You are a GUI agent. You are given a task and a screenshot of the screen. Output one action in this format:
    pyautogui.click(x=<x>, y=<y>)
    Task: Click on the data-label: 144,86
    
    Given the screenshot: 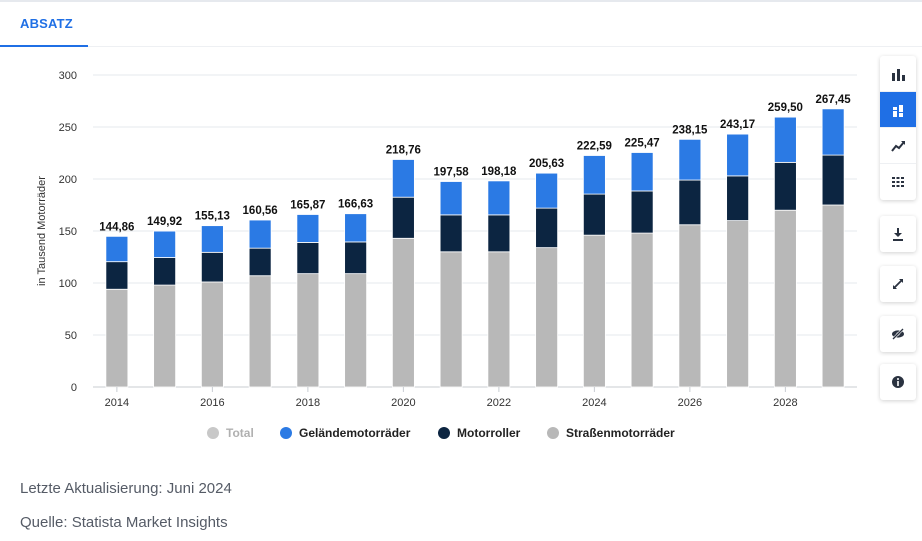 What is the action you would take?
    pyautogui.click(x=116, y=227)
    